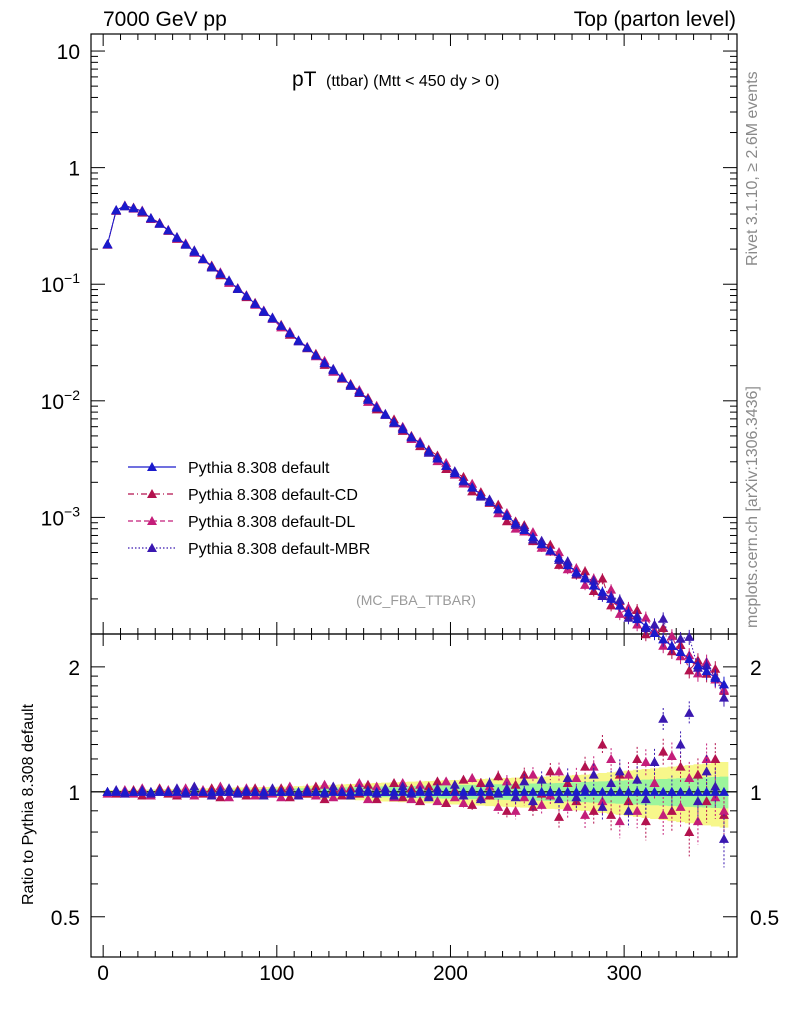 The width and height of the screenshot is (786, 1024). I want to click on y-tick-label: 10, so click(68, 52).